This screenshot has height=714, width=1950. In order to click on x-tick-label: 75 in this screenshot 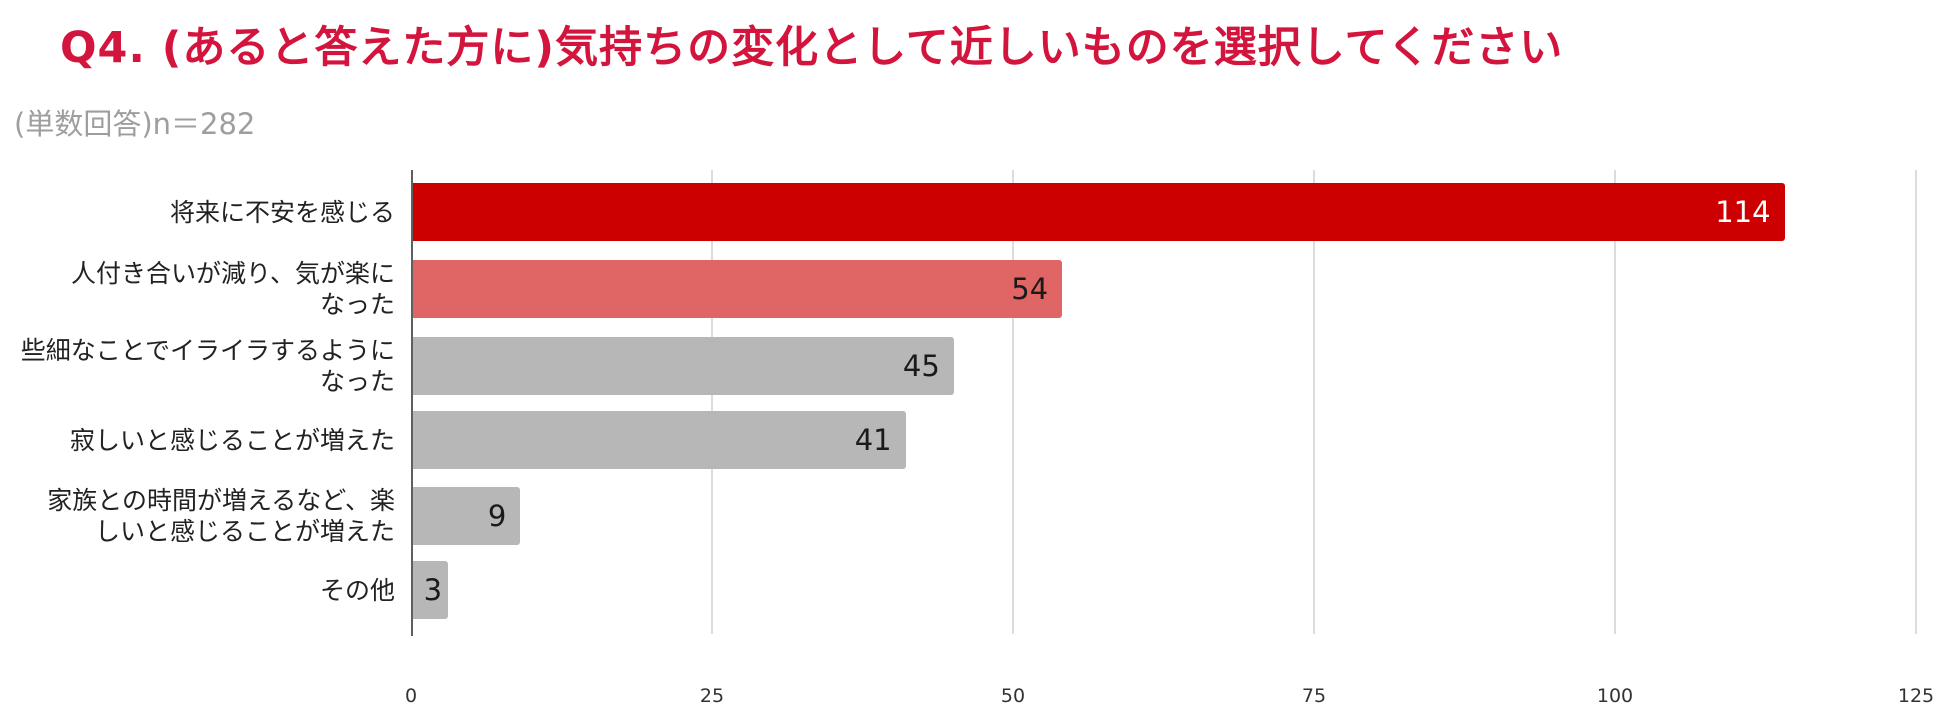, I will do `click(1314, 696)`.